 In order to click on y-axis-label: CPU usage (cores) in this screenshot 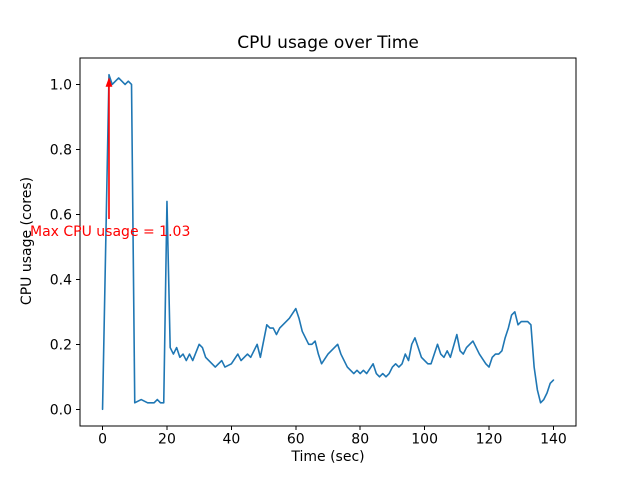, I will do `click(27, 241)`.